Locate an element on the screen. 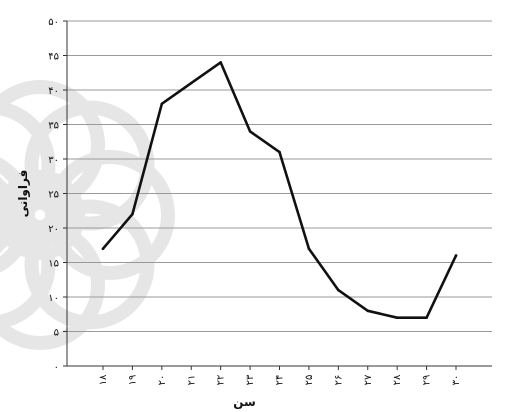  y-tick-label: ۵۰ is located at coordinates (53, 22).